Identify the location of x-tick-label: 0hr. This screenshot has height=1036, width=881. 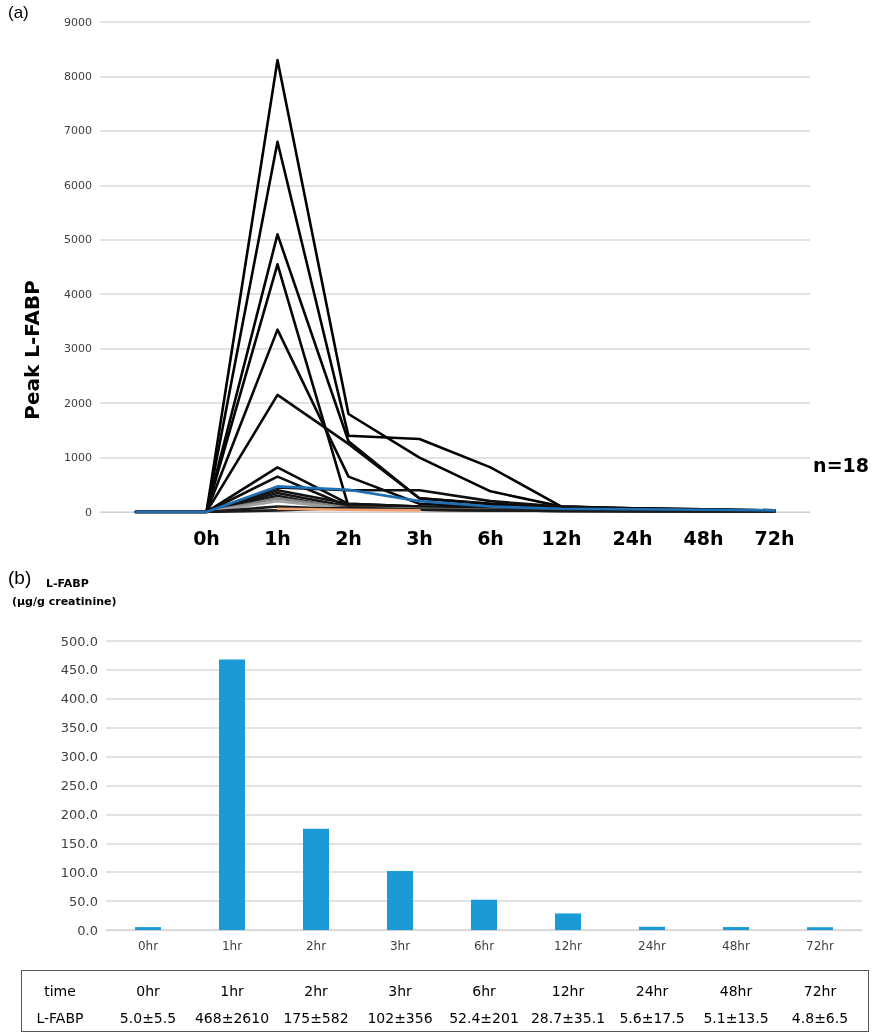
(148, 946).